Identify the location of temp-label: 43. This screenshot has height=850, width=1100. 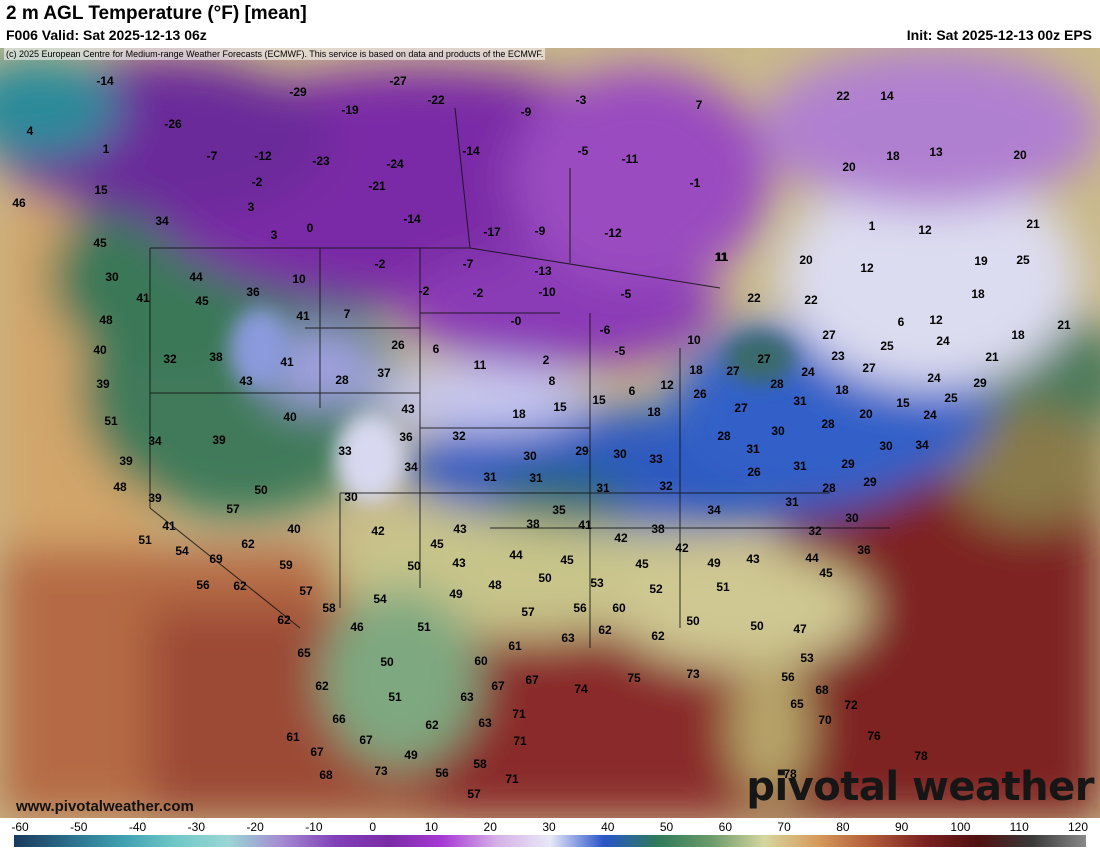
(460, 529).